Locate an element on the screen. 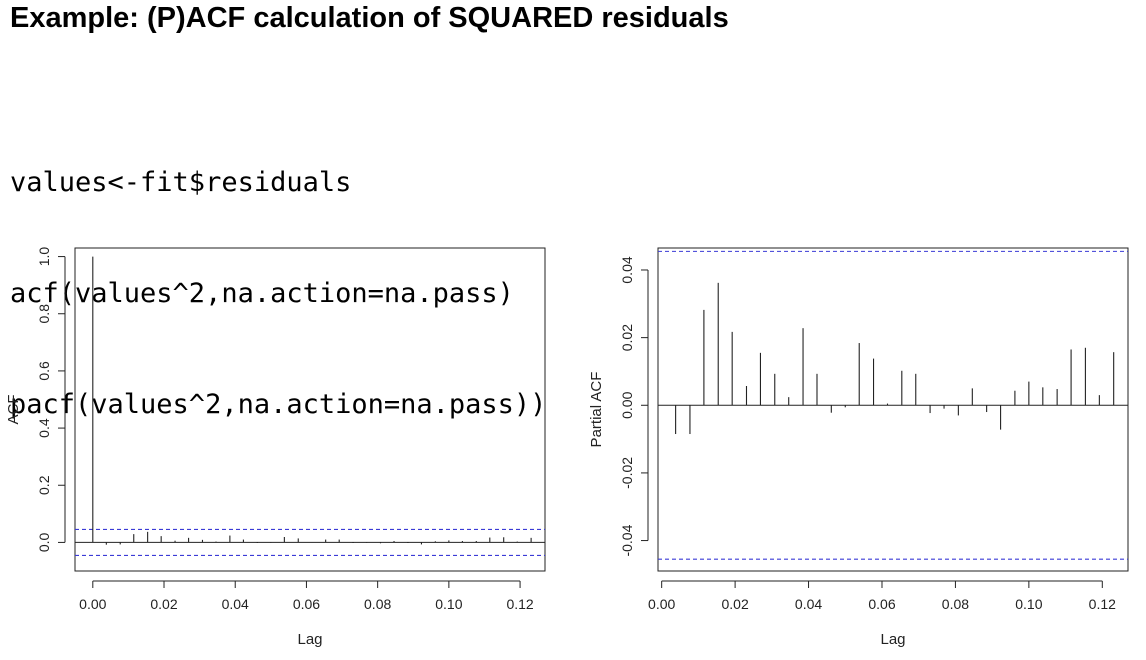 The height and width of the screenshot is (660, 1146). acf-y-tick-label: 1.0 is located at coordinates (44, 257).